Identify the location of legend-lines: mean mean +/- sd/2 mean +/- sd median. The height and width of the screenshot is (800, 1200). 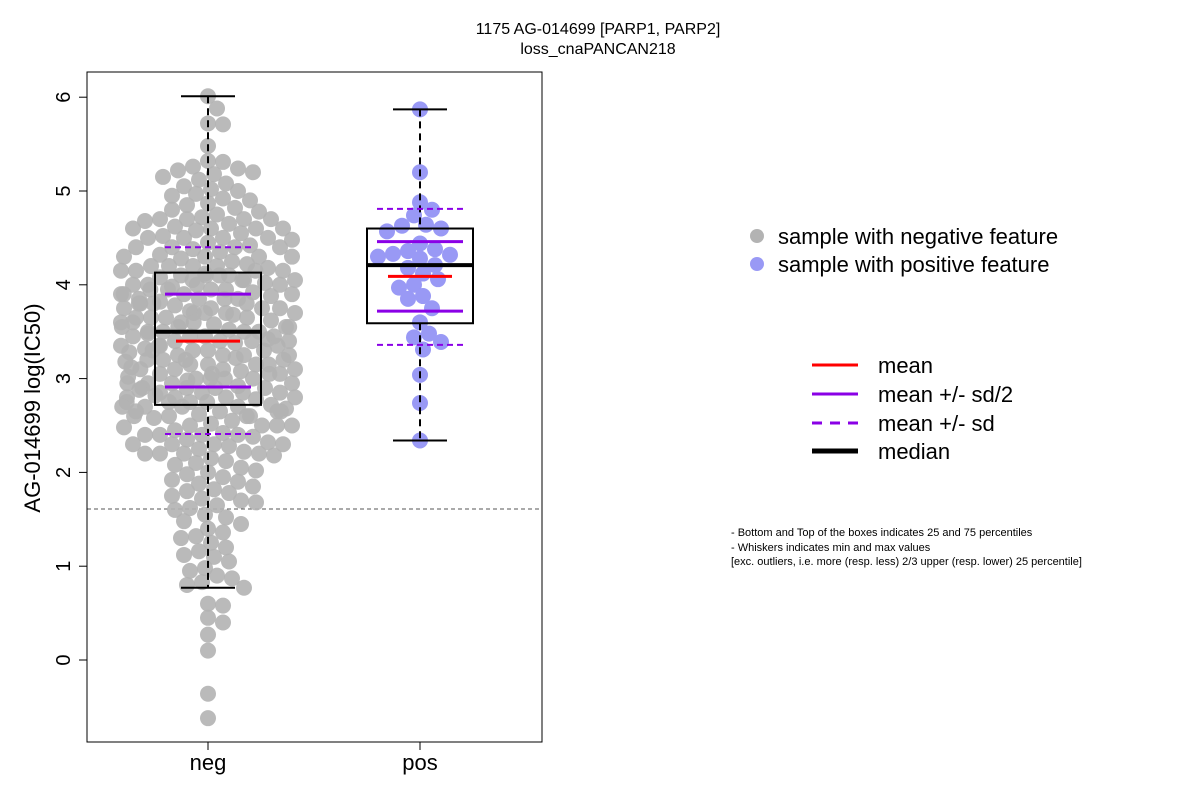
(912, 408).